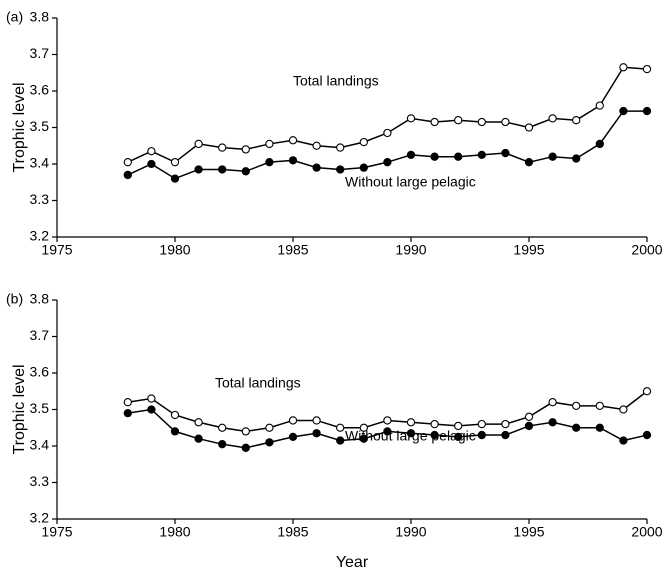  I want to click on y-tick-label: 3.5, so click(40, 408).